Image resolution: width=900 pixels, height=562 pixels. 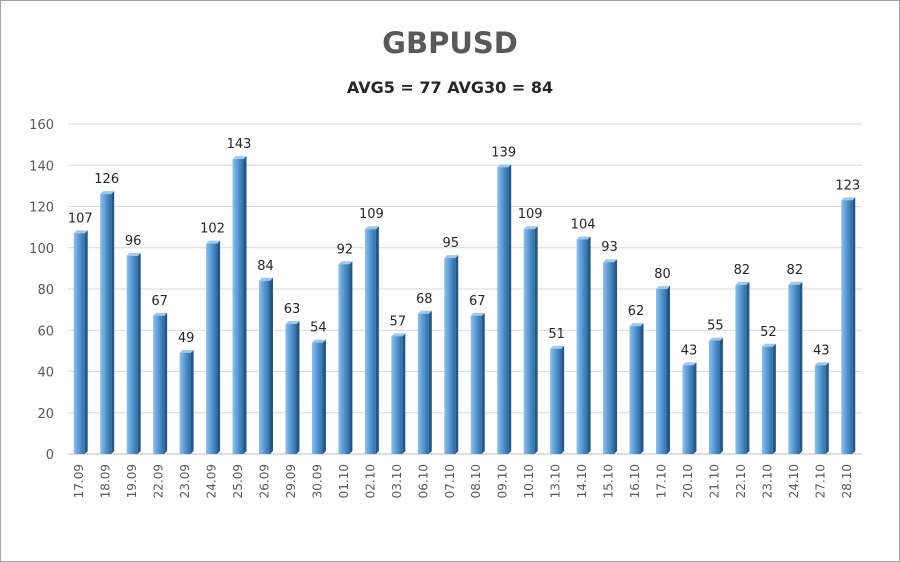 I want to click on data-label: 57, so click(x=398, y=321).